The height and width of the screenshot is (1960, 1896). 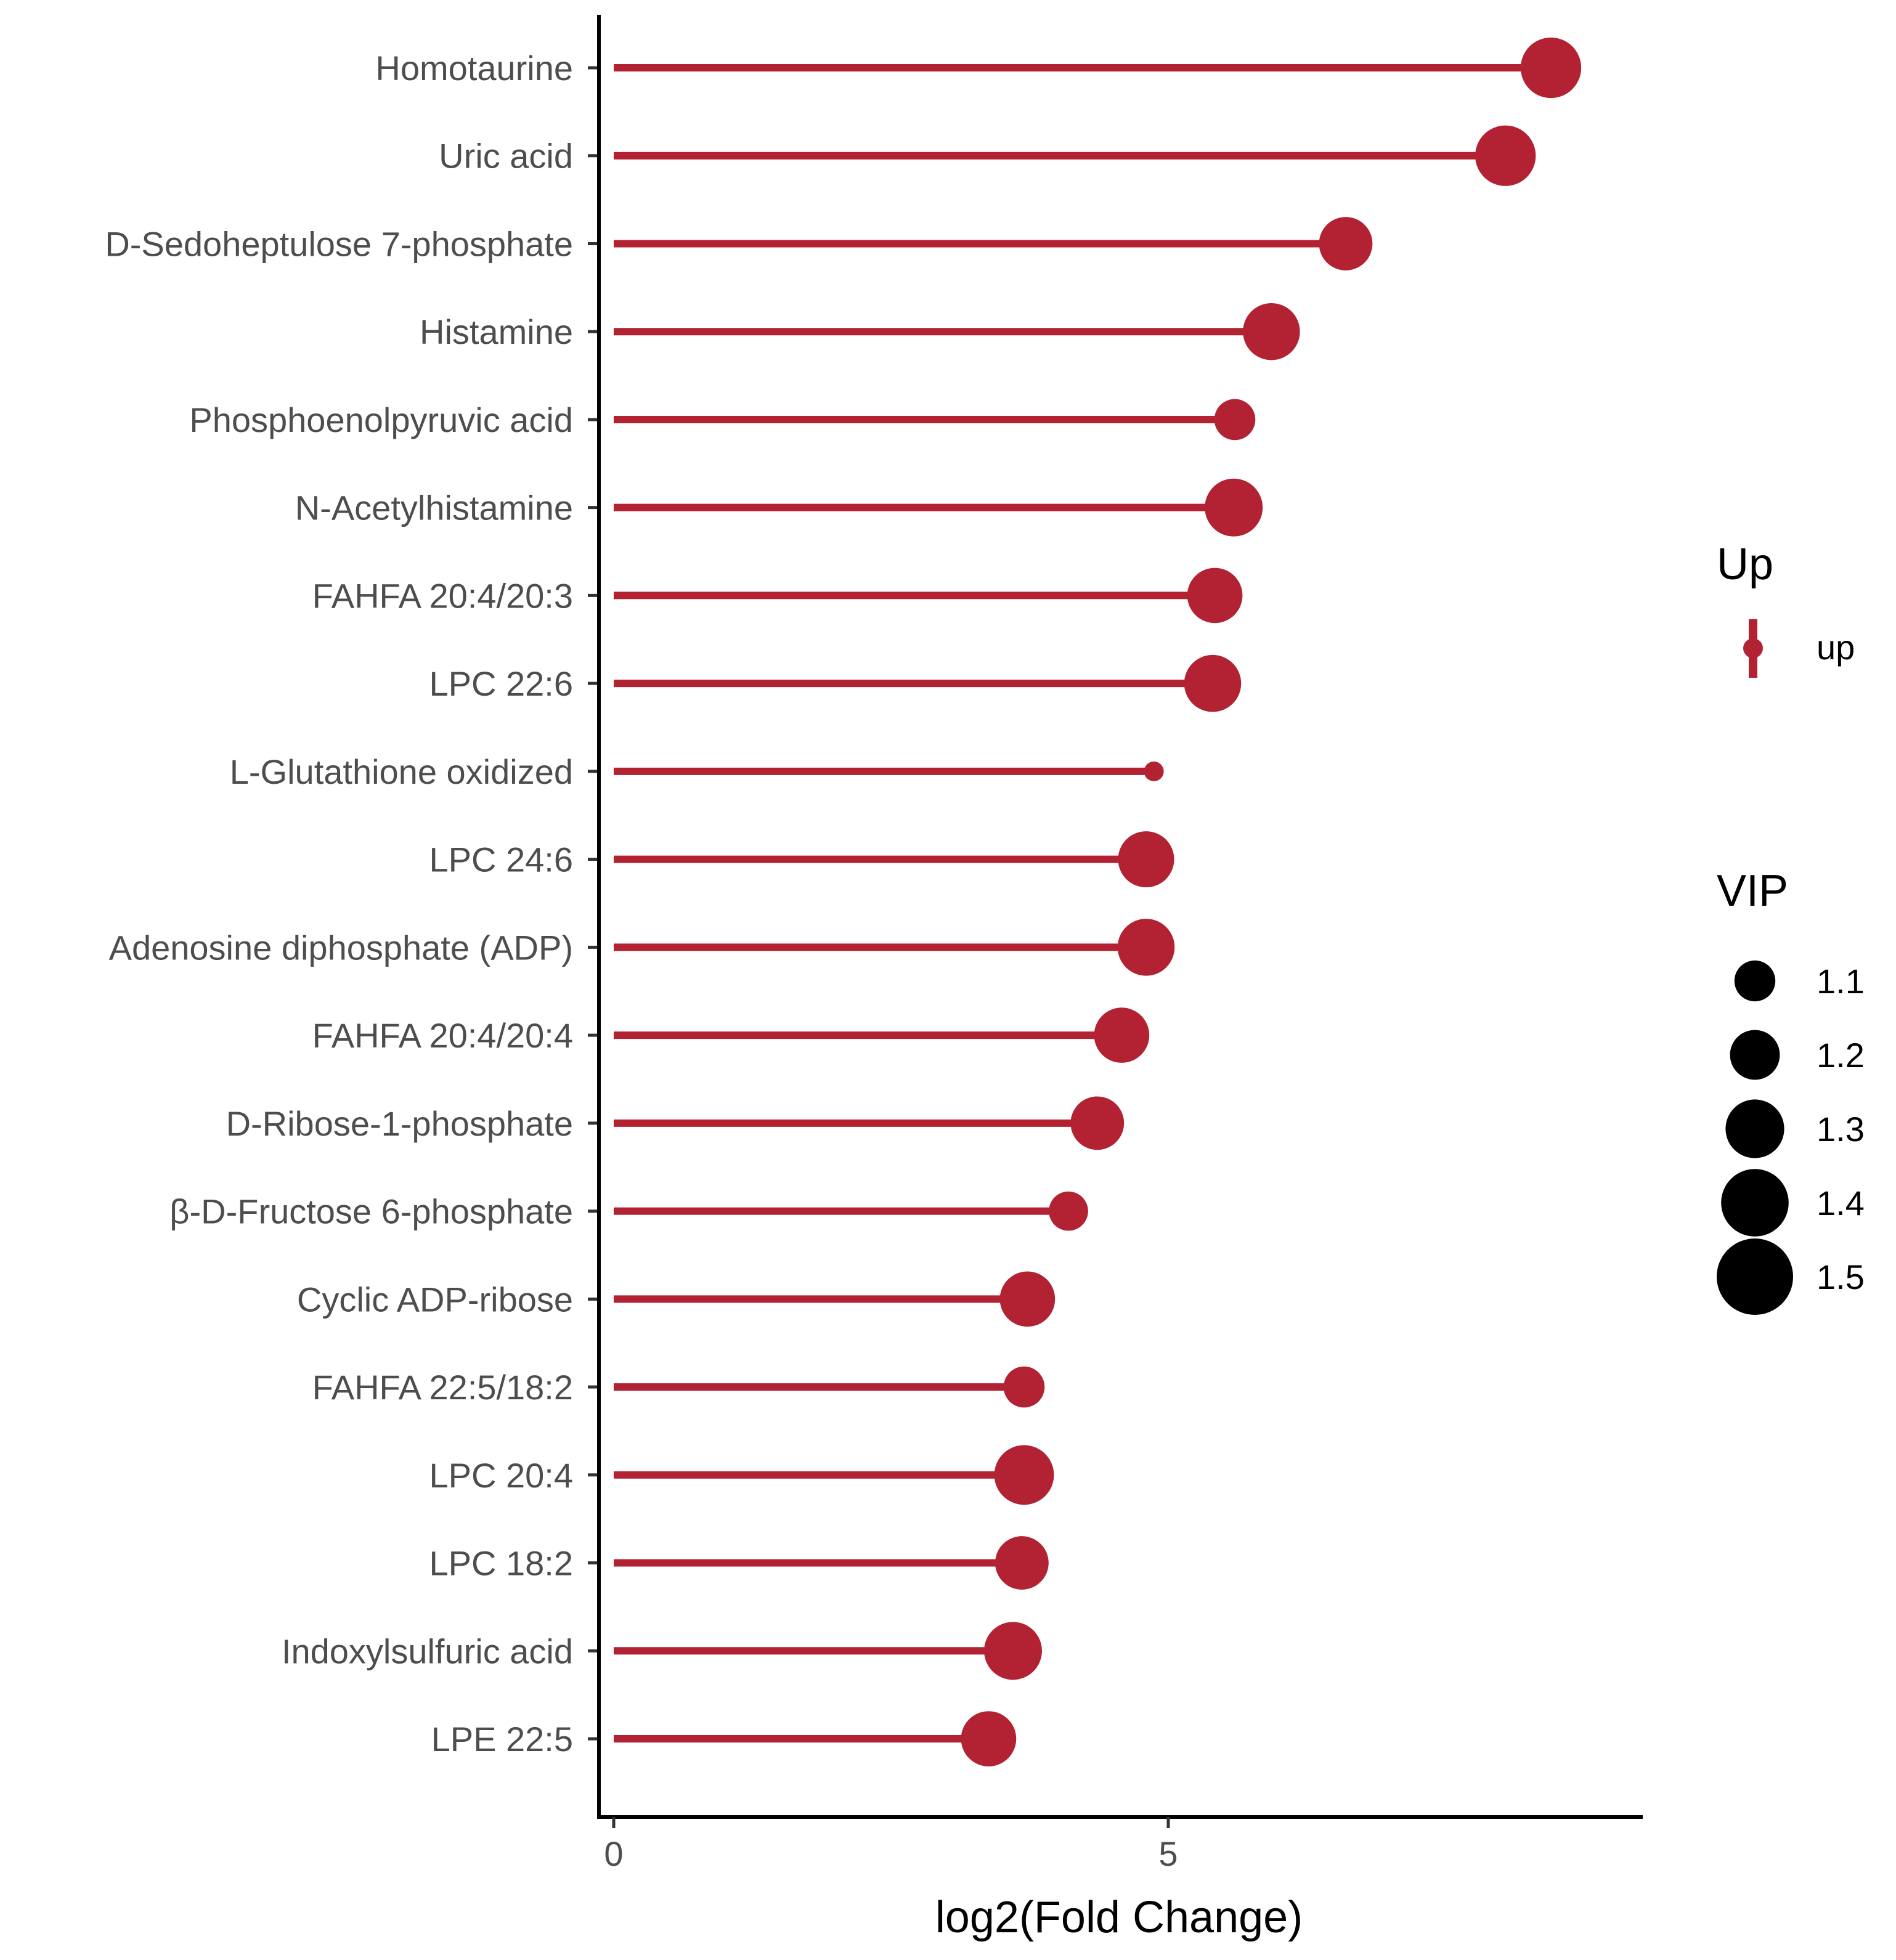 What do you see at coordinates (502, 1739) in the screenshot?
I see `y-tick-label: LPE 22:5` at bounding box center [502, 1739].